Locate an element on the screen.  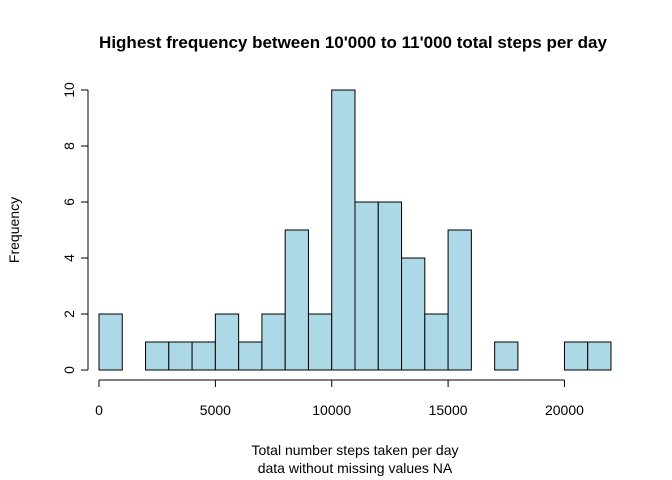
x-tick-label: 10000 is located at coordinates (331, 410).